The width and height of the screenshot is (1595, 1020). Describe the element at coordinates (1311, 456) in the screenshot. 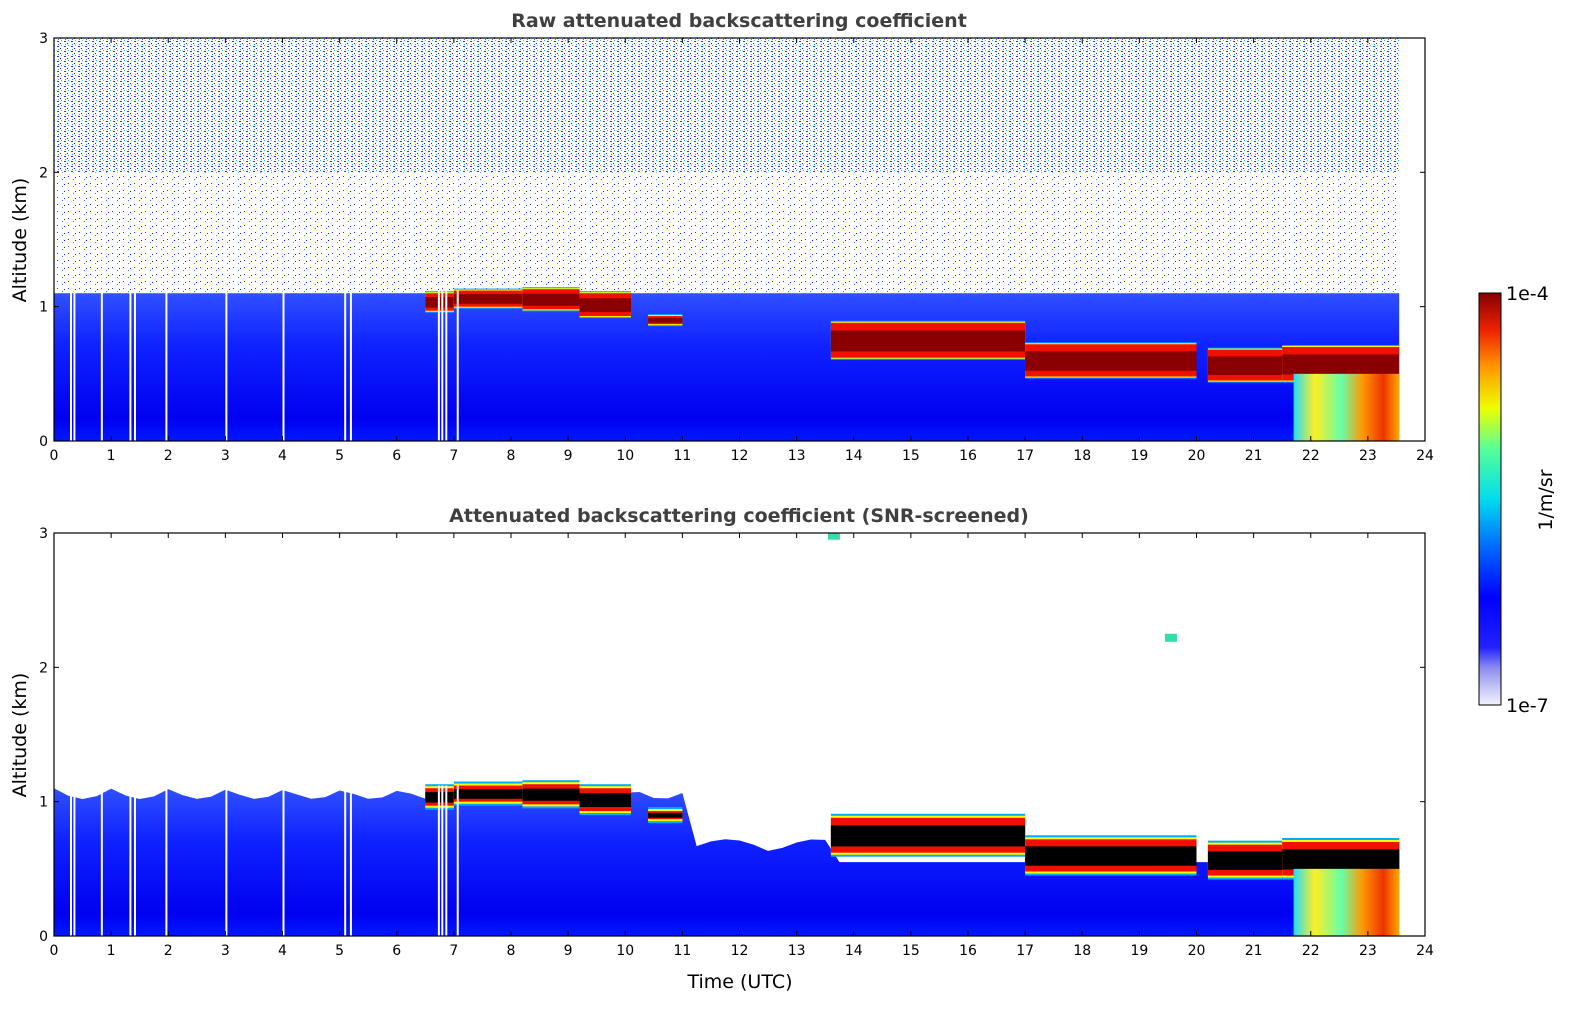

I see `x-tick-label: 22` at that location.